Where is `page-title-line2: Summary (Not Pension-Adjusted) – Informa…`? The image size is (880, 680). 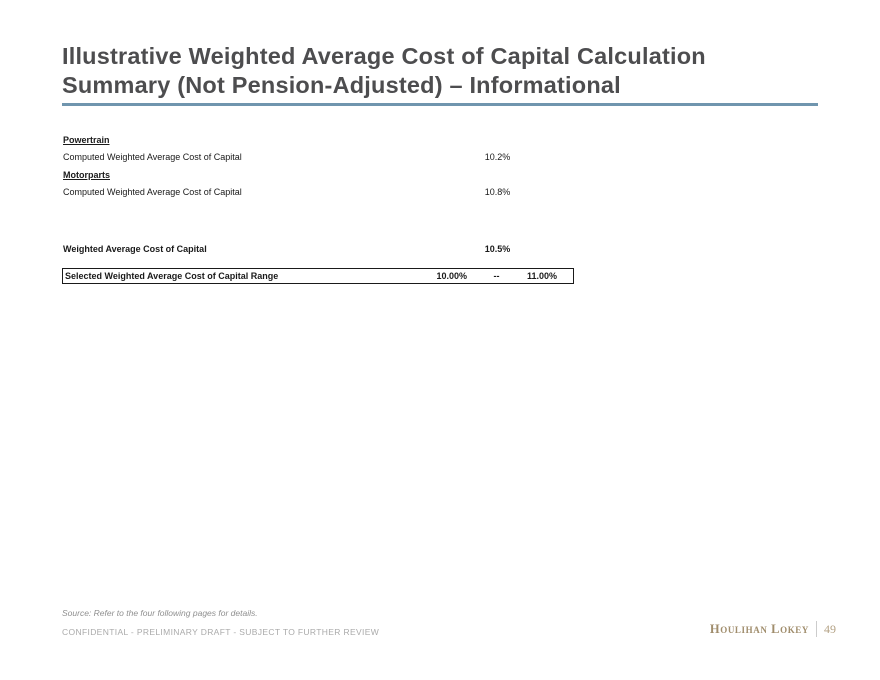
page-title-line2: Summary (Not Pension-Adjusted) – Informa… is located at coordinates (341, 85).